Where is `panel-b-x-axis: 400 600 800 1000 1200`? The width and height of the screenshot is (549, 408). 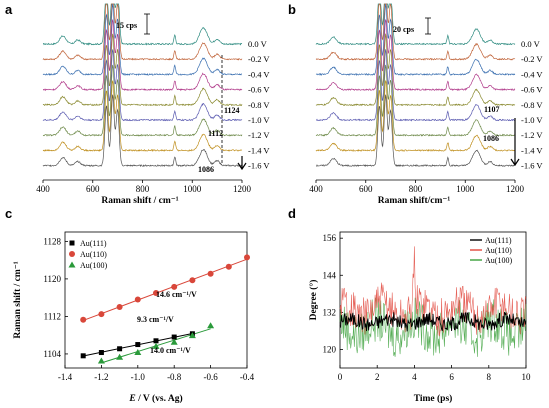 panel-b-x-axis: 400 600 800 1000 1200 is located at coordinates (417, 186).